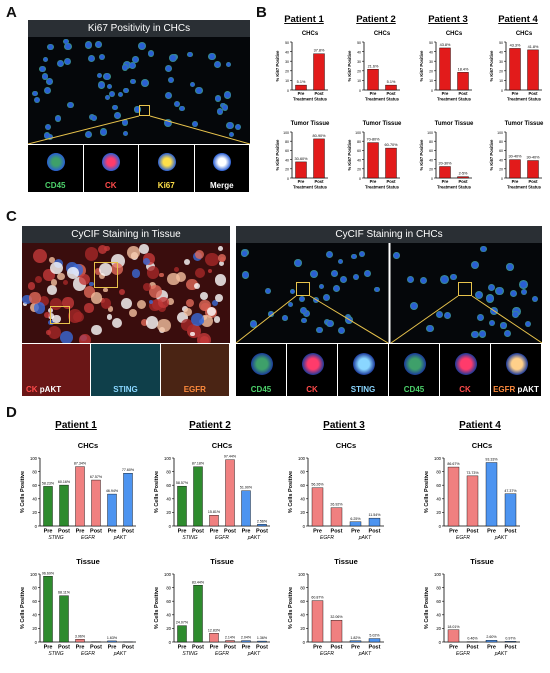 This screenshot has height=673, width=550. Describe the element at coordinates (11, 12) in the screenshot. I see `panel-letter-a: A` at that location.